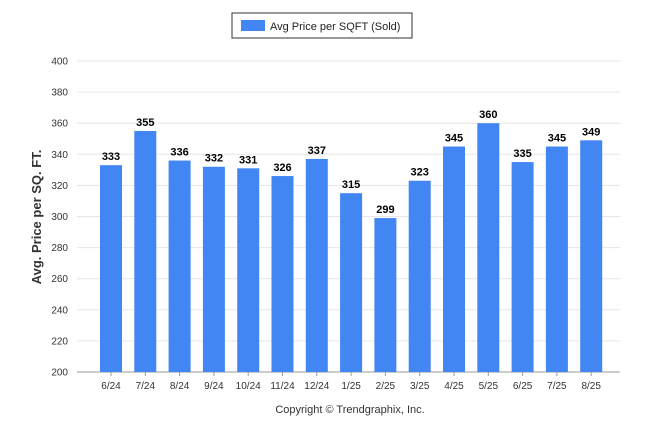  Describe the element at coordinates (59, 93) in the screenshot. I see `y-tick-label: 380` at that location.